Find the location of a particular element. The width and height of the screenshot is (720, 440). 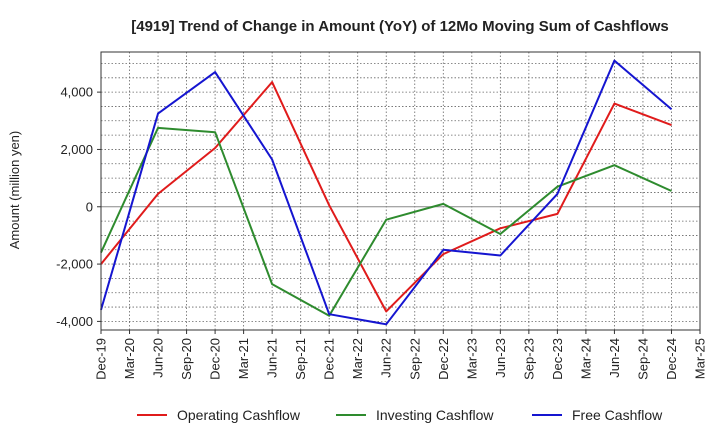

x-tick-label: Mar-24 is located at coordinates (585, 358).